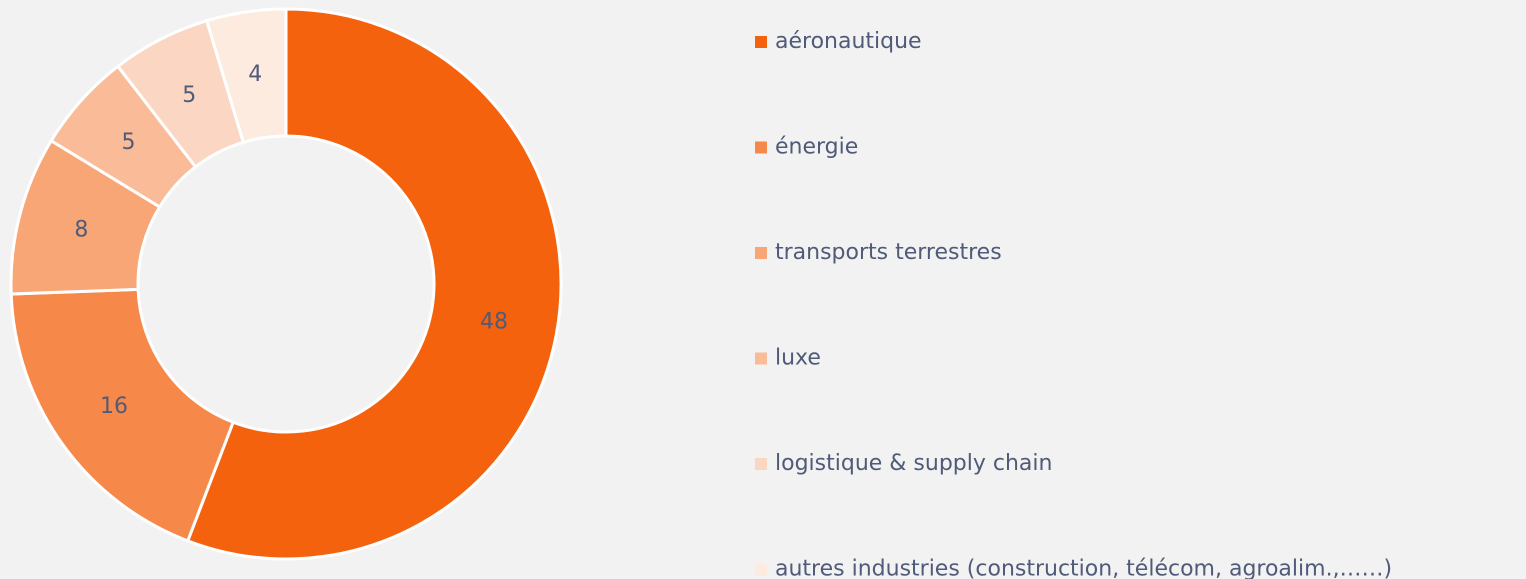  I want to click on data-label: 8, so click(81, 230).